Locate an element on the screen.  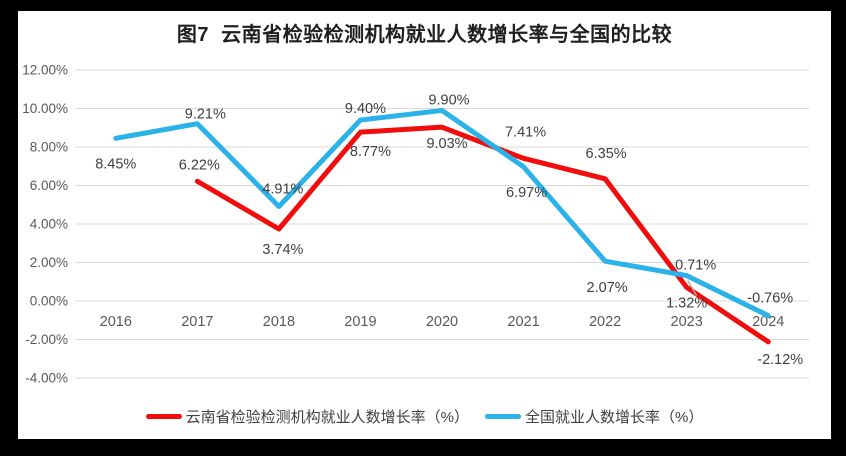
data-label: 8.45% is located at coordinates (115, 164).